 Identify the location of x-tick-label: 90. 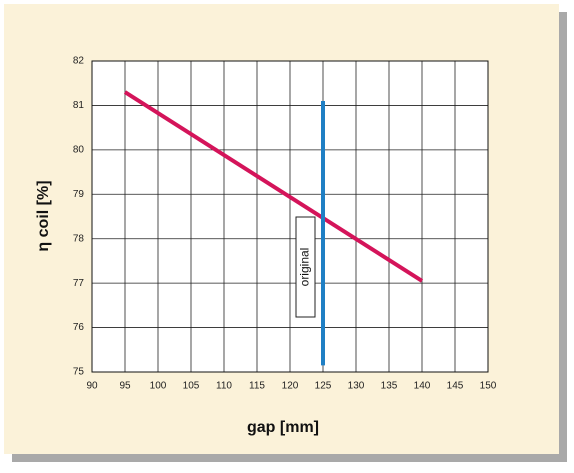
(92, 386).